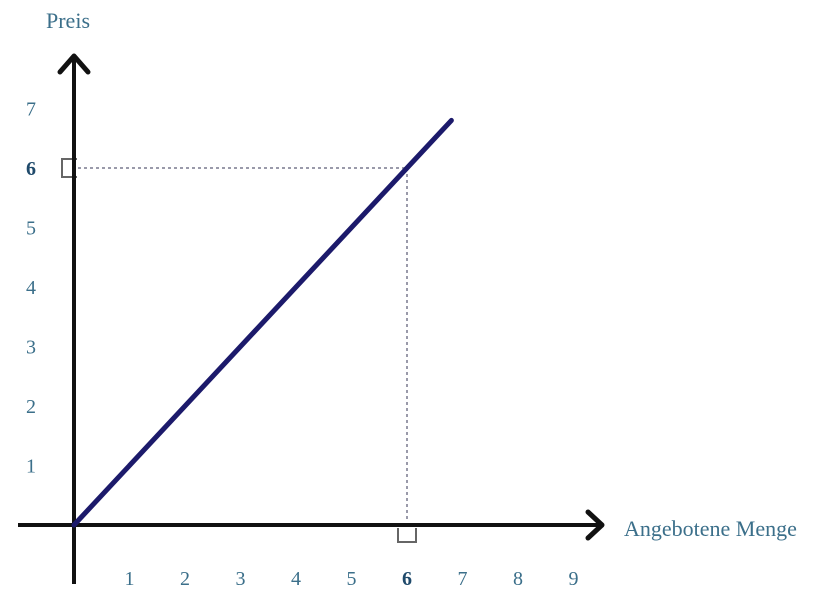 The height and width of the screenshot is (595, 833). Describe the element at coordinates (407, 535) in the screenshot. I see `x-highlight-marker` at that location.